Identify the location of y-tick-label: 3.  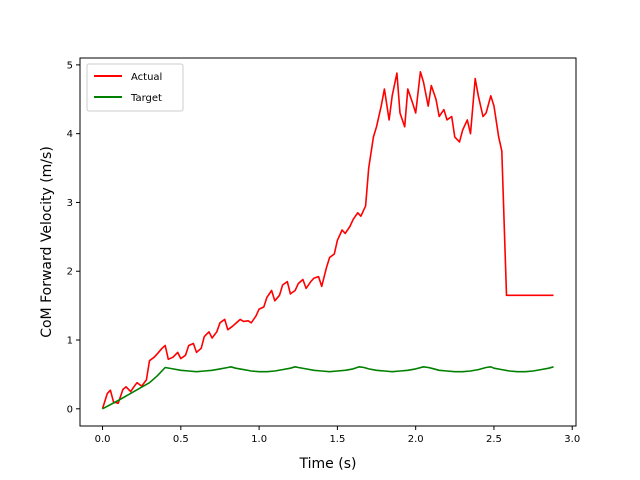
(70, 203).